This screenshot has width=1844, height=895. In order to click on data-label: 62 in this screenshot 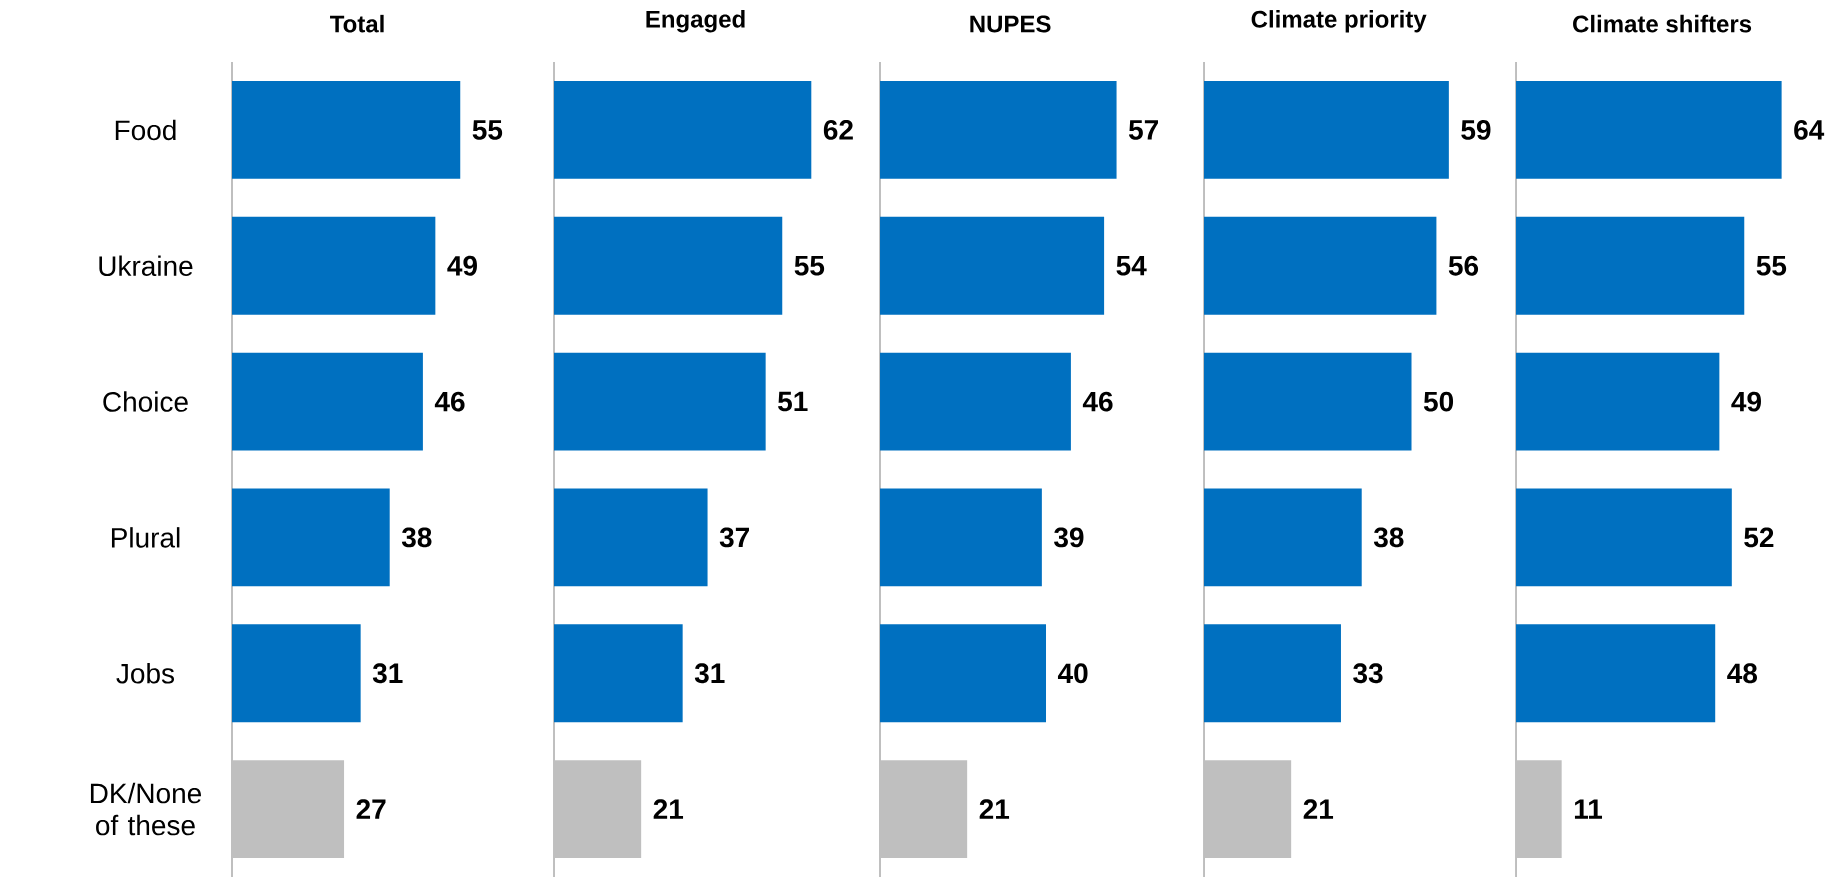, I will do `click(838, 130)`.